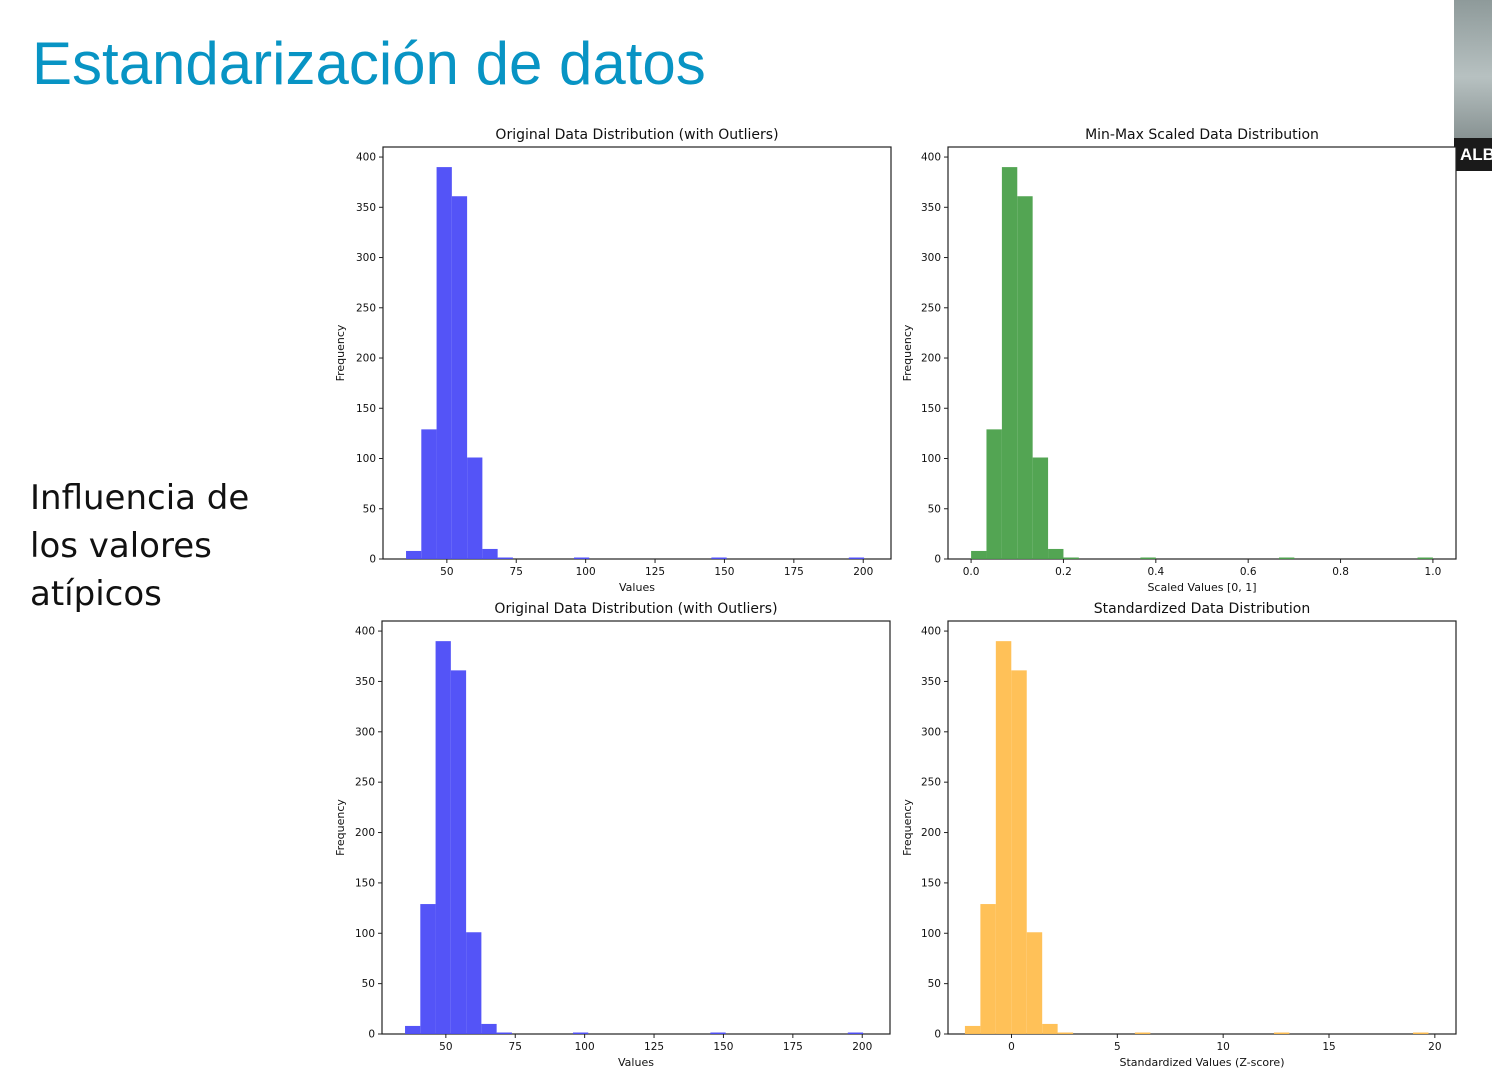  I want to click on side-text-line-2: los valores, so click(121, 546).